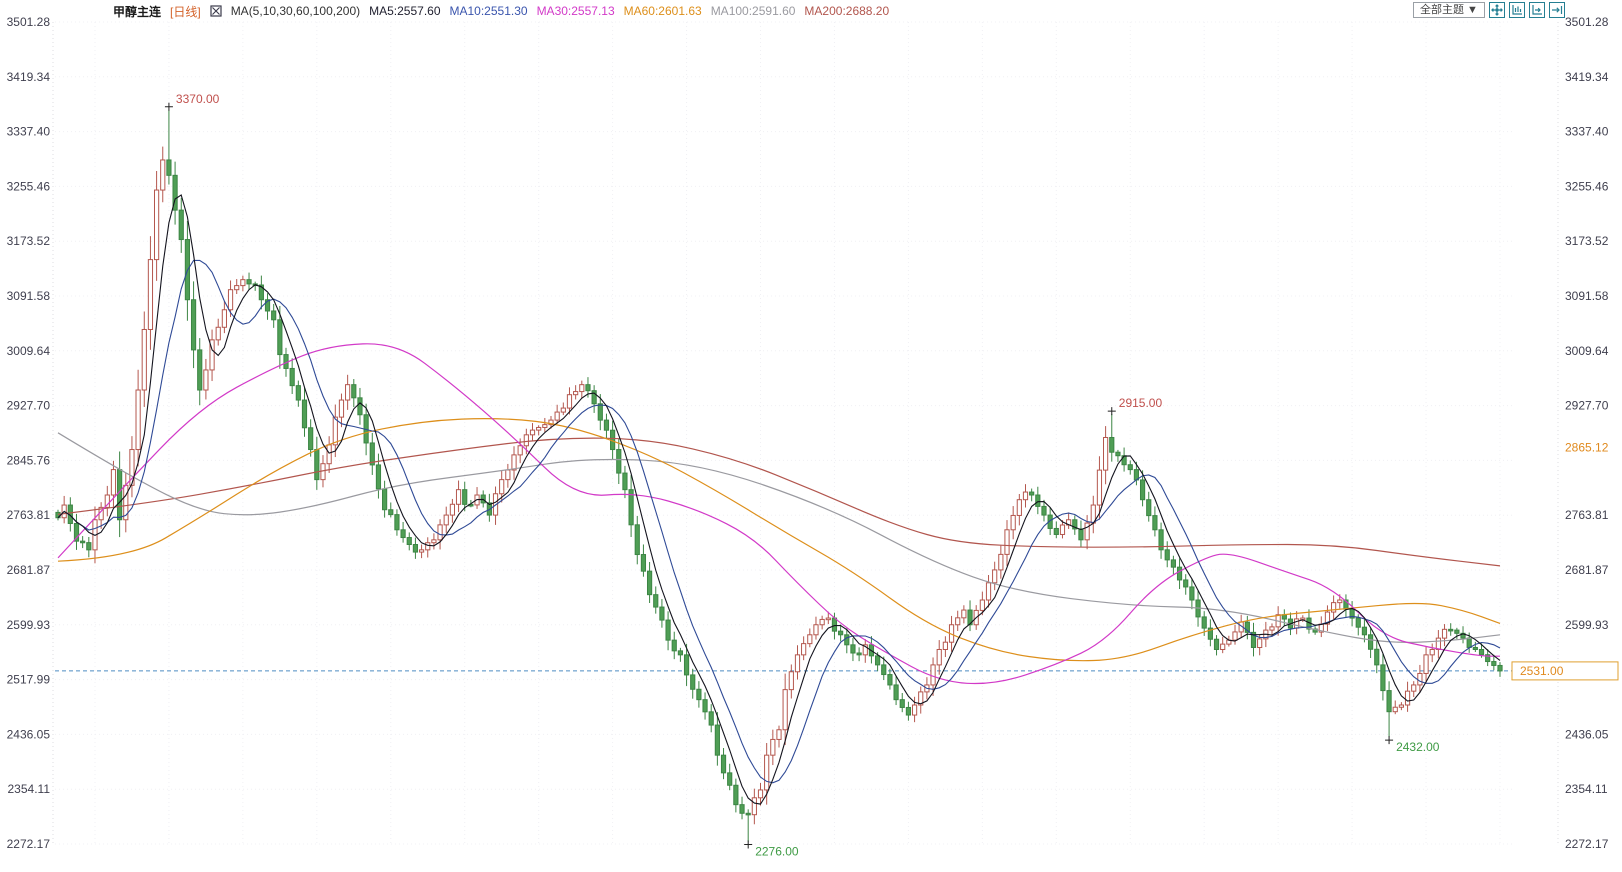  I want to click on right-axis-tick: 3255.46, so click(1587, 186).